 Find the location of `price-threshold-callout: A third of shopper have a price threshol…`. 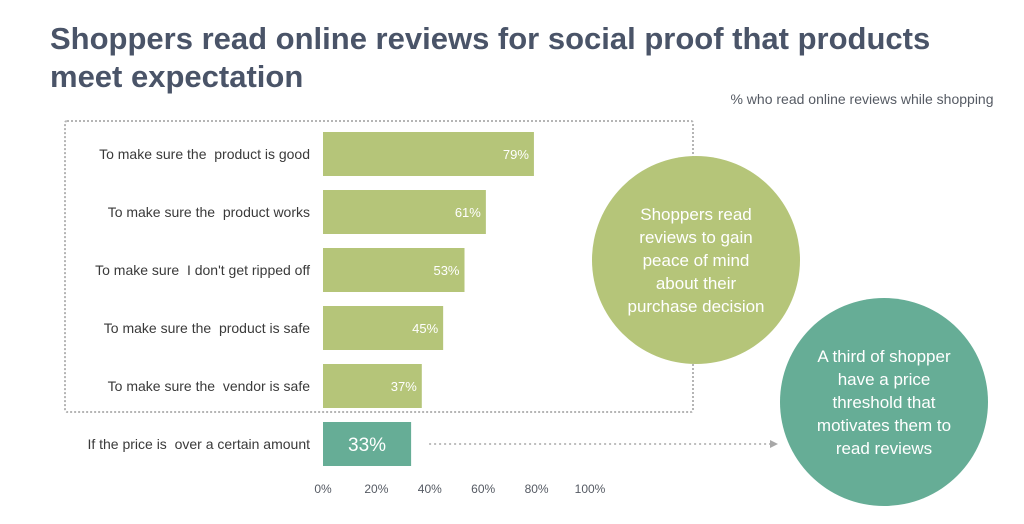

price-threshold-callout: A third of shopper have a price threshol… is located at coordinates (884, 402).